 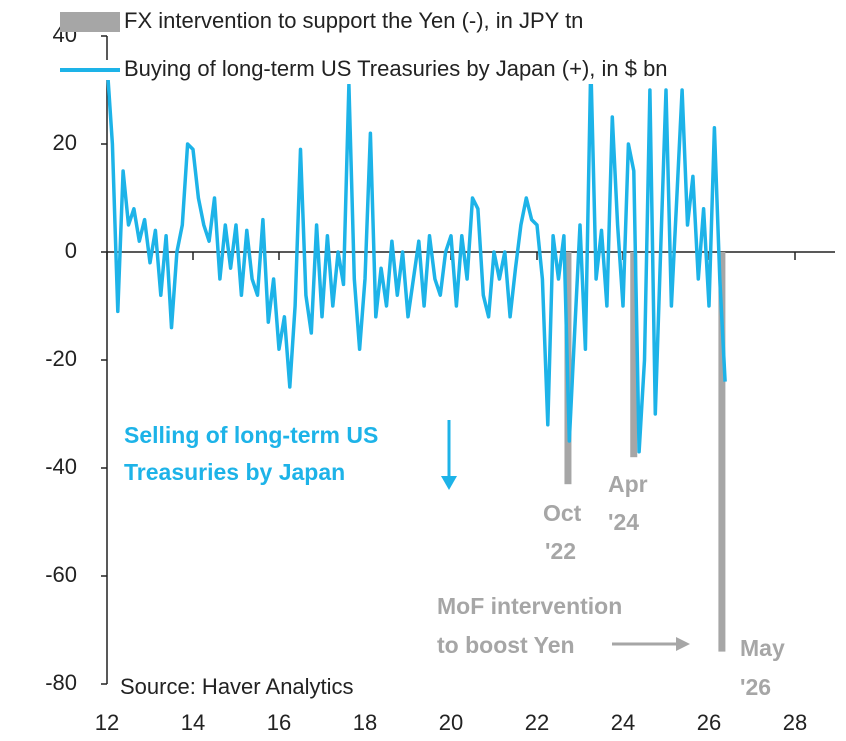 What do you see at coordinates (61, 682) in the screenshot?
I see `y-tick-label: -80` at bounding box center [61, 682].